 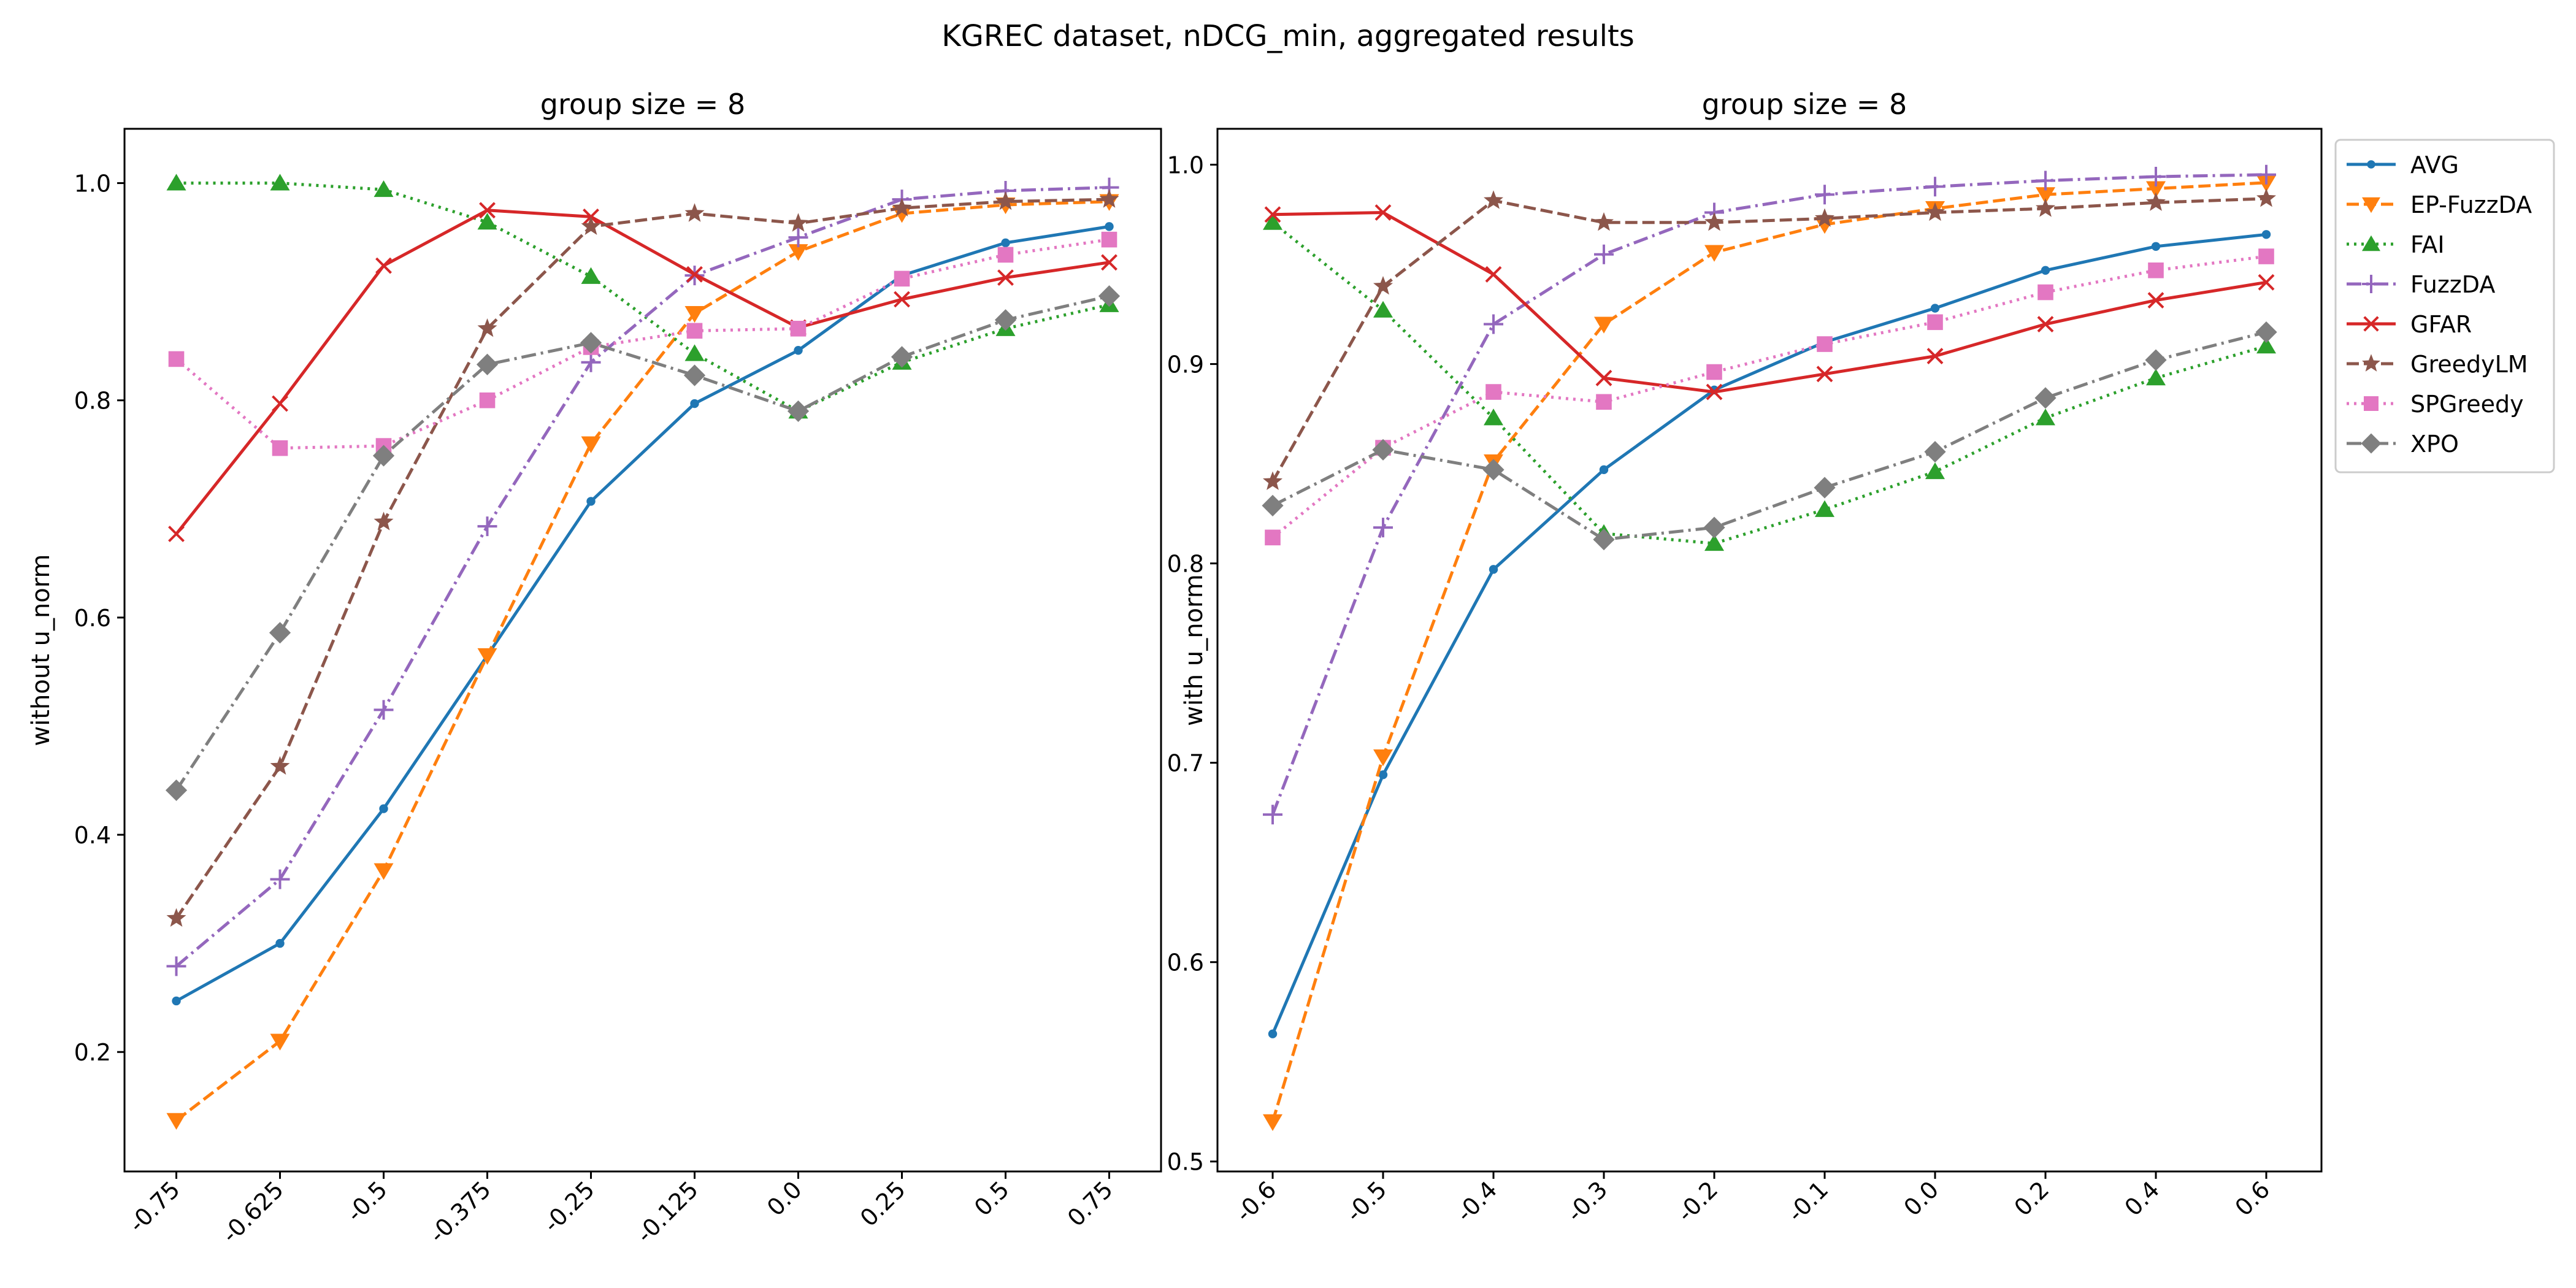 I want to click on y-tick-label: 0.2, so click(x=92, y=1052).